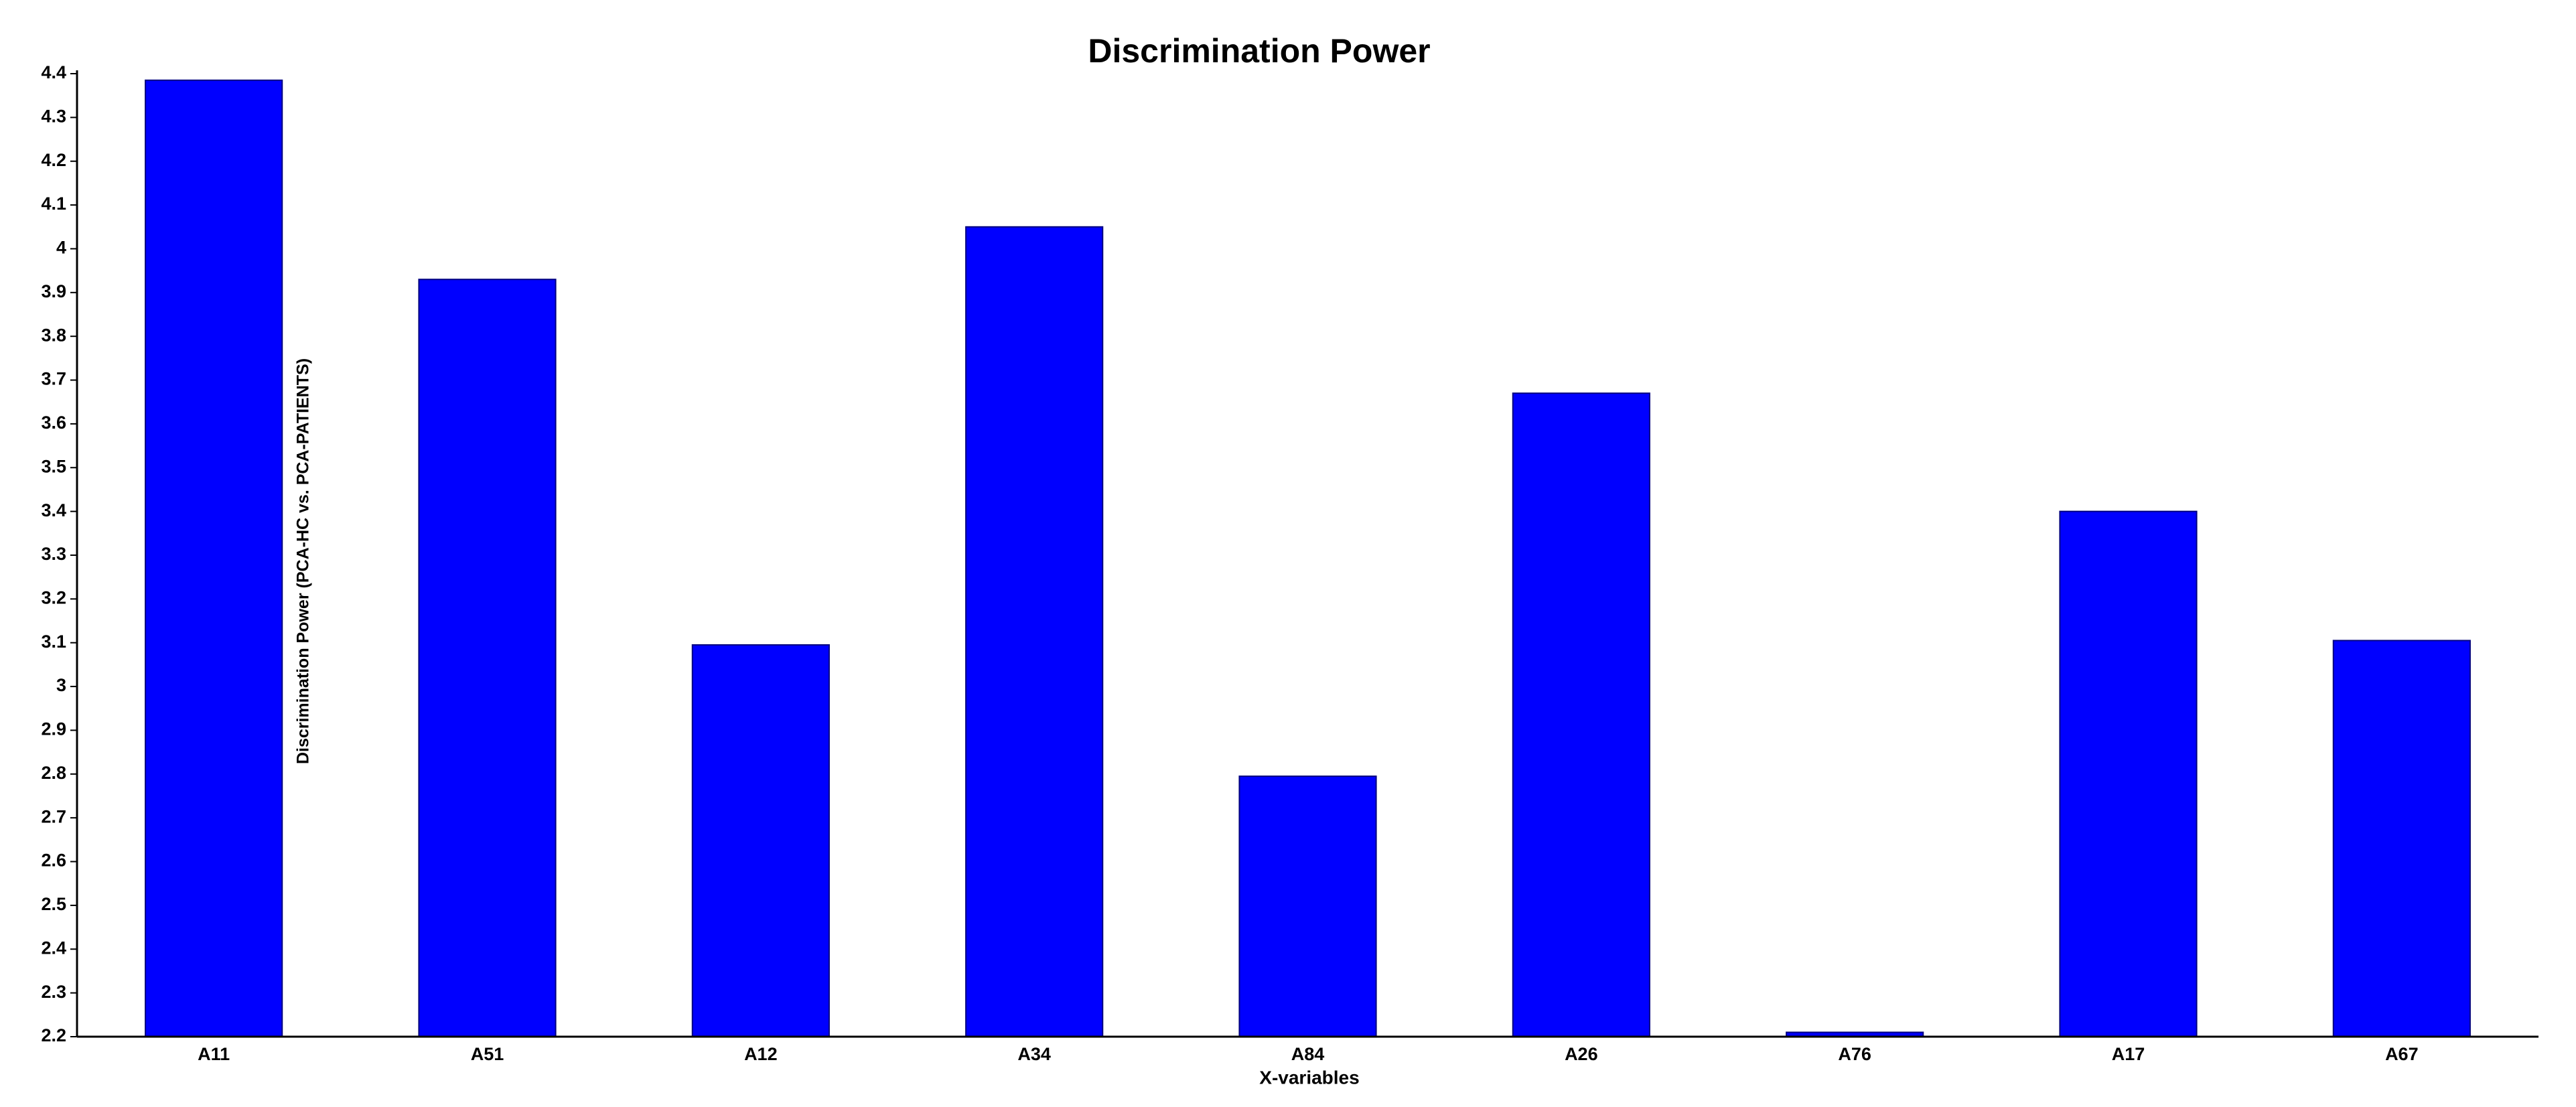  Describe the element at coordinates (2128, 1054) in the screenshot. I see `x-tick-label: A17` at that location.